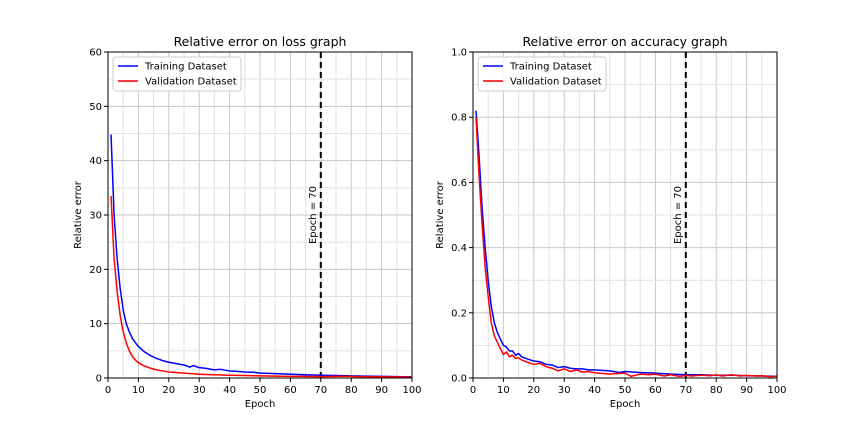 This screenshot has height=432, width=864. I want to click on y-tick-label: 40, so click(95, 161).